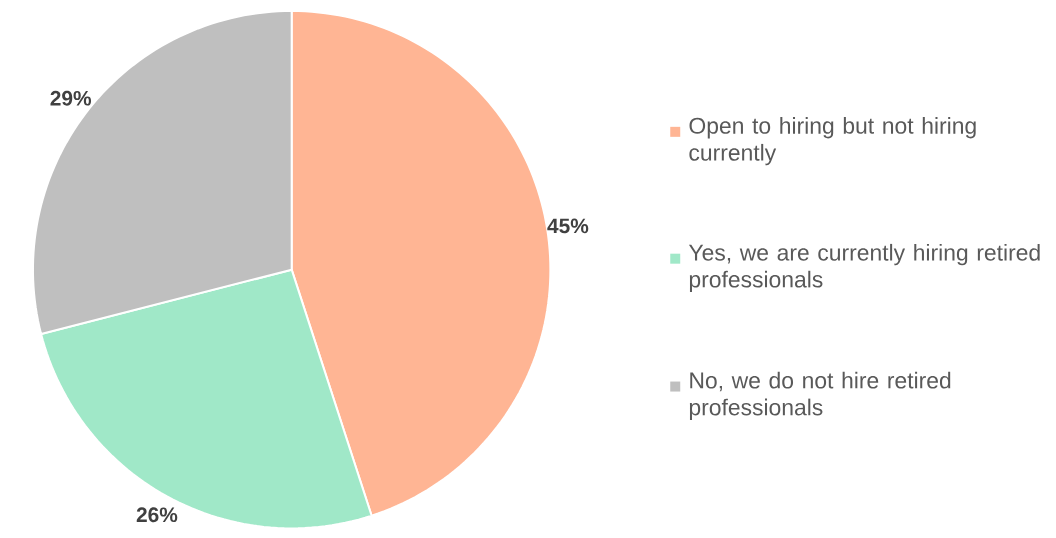  What do you see at coordinates (568, 226) in the screenshot?
I see `data-label: 45%` at bounding box center [568, 226].